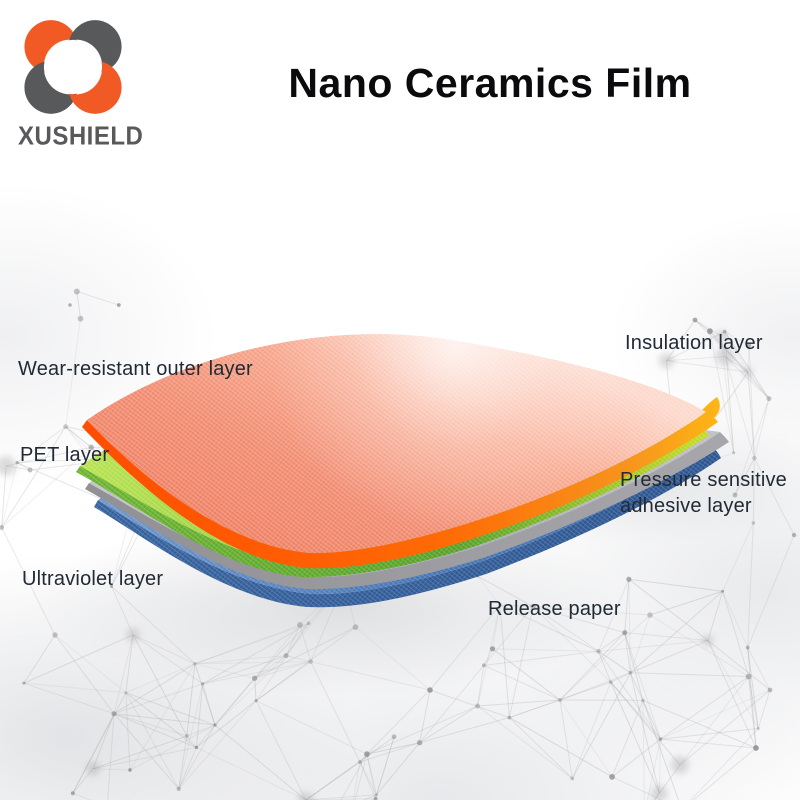  I want to click on layer-label-pet: PET layer, so click(65, 455).